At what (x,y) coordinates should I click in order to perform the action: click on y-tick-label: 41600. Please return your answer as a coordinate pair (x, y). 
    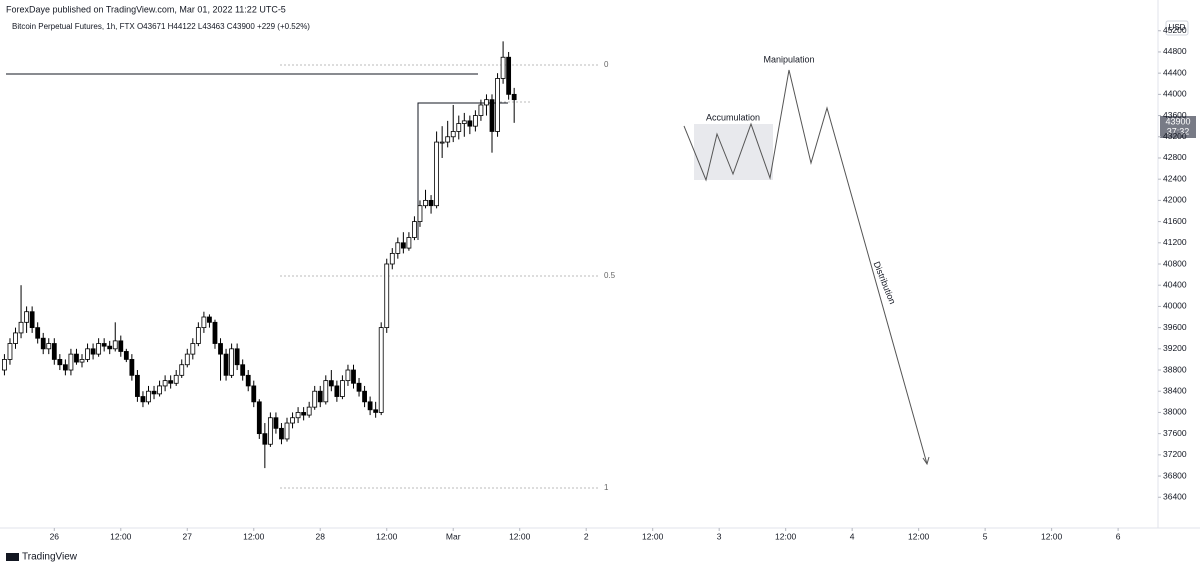
    Looking at the image, I should click on (1175, 221).